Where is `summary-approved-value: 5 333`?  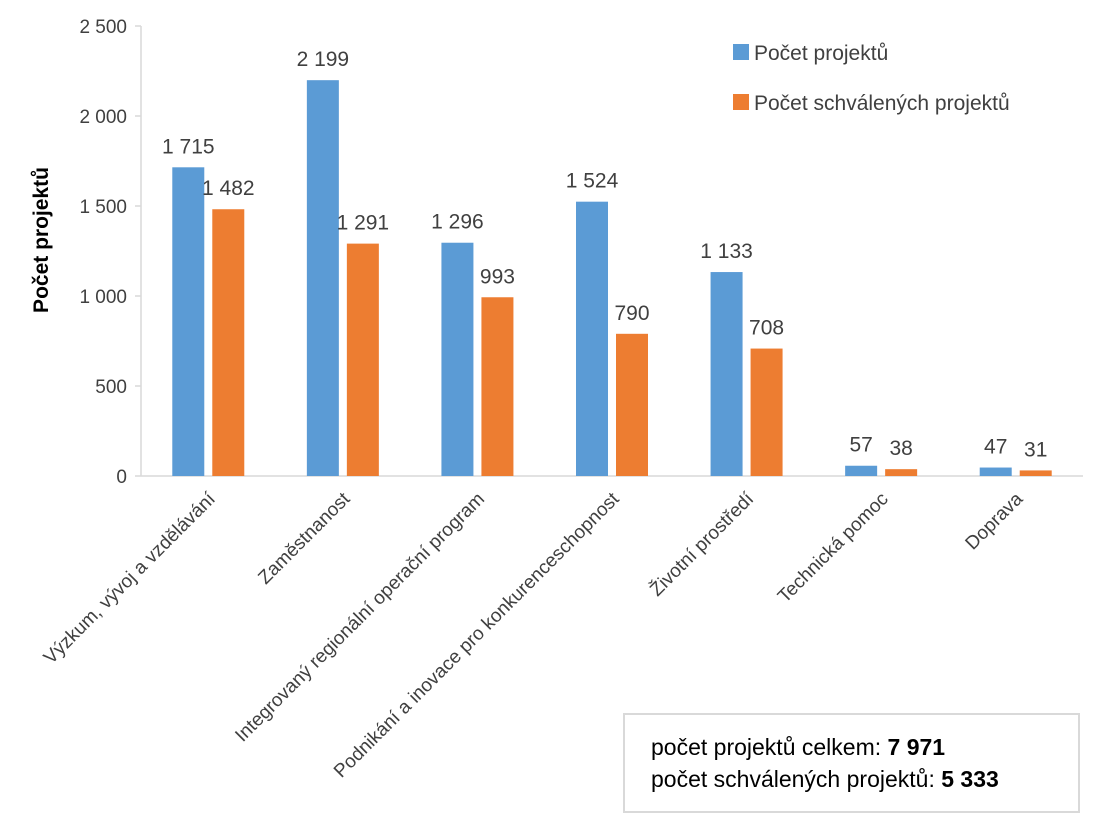
summary-approved-value: 5 333 is located at coordinates (970, 779).